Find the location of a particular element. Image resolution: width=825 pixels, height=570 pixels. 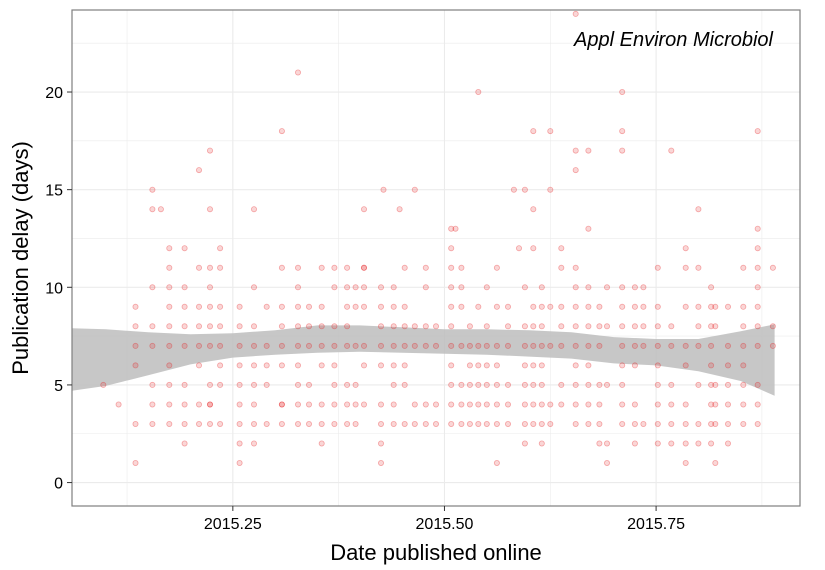

y-axis-ticks: 0 5 10 15 20 is located at coordinates (58, 289).